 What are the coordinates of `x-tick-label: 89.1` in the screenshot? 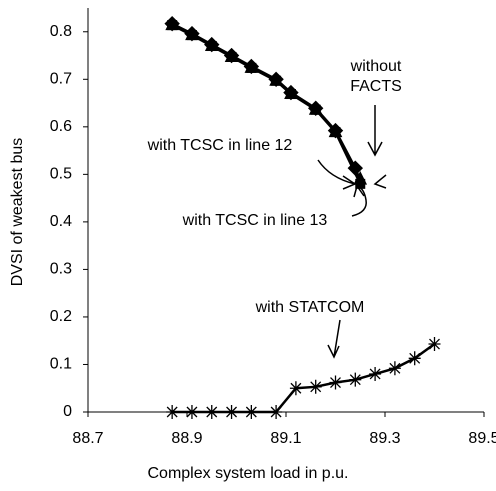 It's located at (285, 438).